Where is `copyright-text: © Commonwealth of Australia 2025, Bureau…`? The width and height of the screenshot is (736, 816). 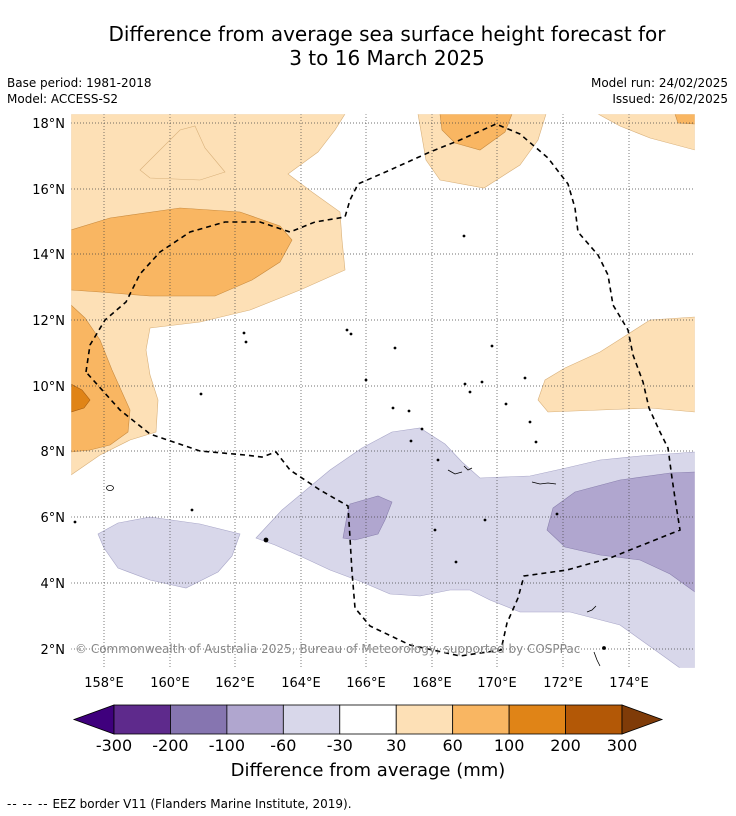
copyright-text: © Commonwealth of Australia 2025, Bureau… is located at coordinates (327, 649).